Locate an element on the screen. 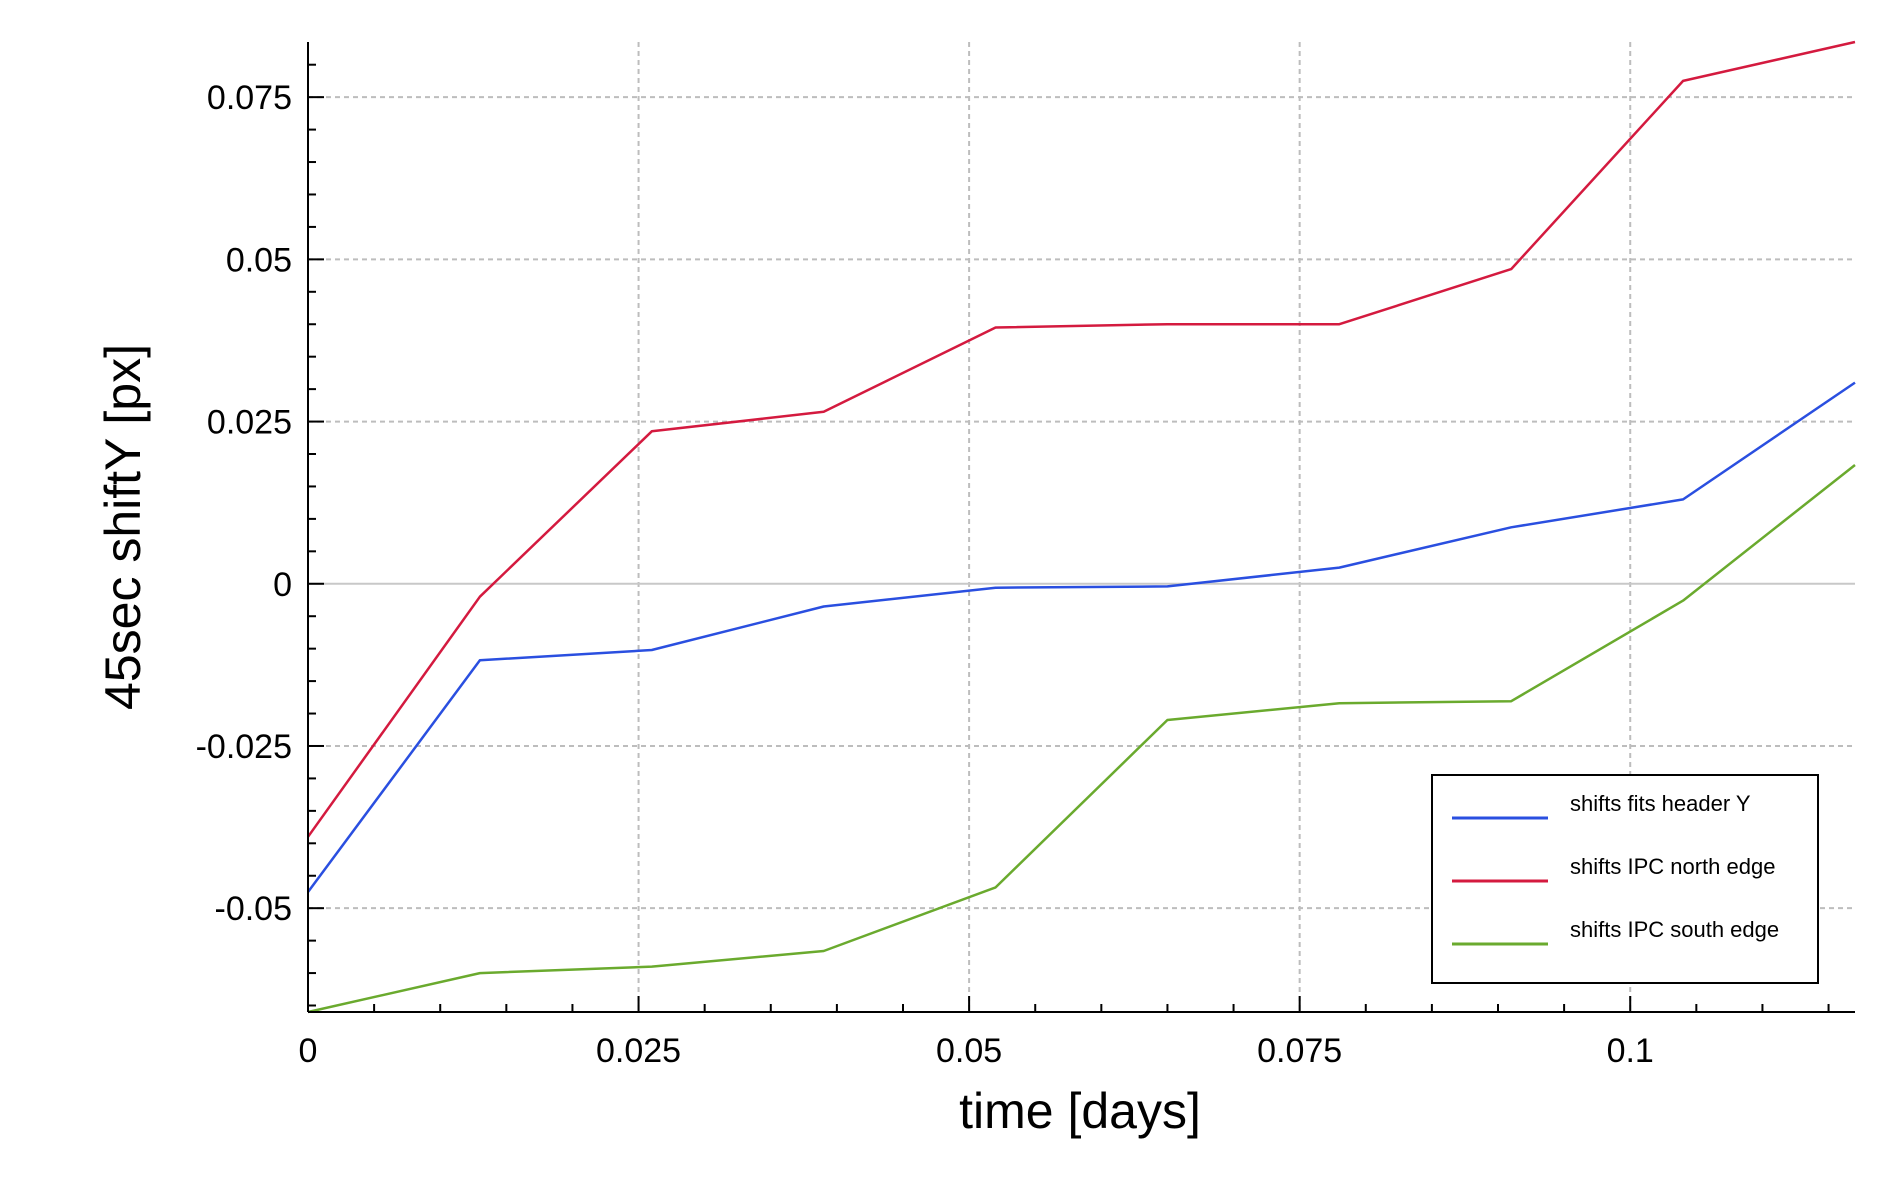 The image size is (1890, 1200). y-axis-title: 45sec shiftY [px] is located at coordinates (123, 527).